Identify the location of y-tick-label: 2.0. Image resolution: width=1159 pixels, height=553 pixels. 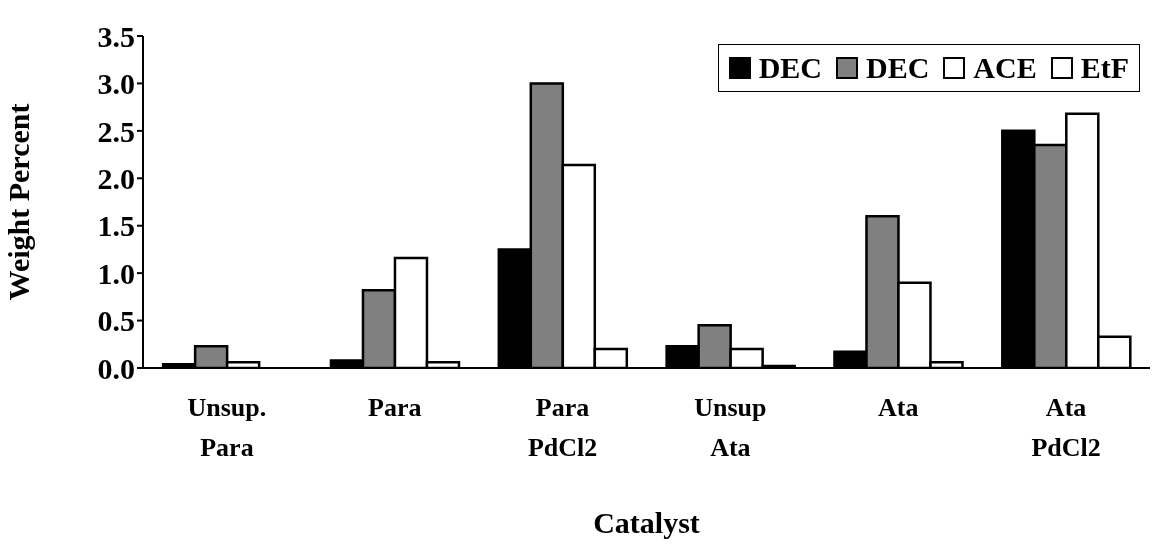
(116, 178).